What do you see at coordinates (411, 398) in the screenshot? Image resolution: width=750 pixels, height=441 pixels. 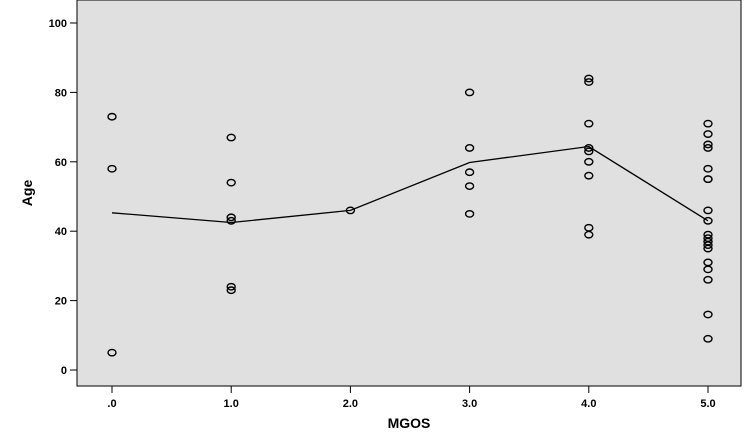 I see `x-axis: .0 1.0 2.0 3.0 4.0 5.0` at bounding box center [411, 398].